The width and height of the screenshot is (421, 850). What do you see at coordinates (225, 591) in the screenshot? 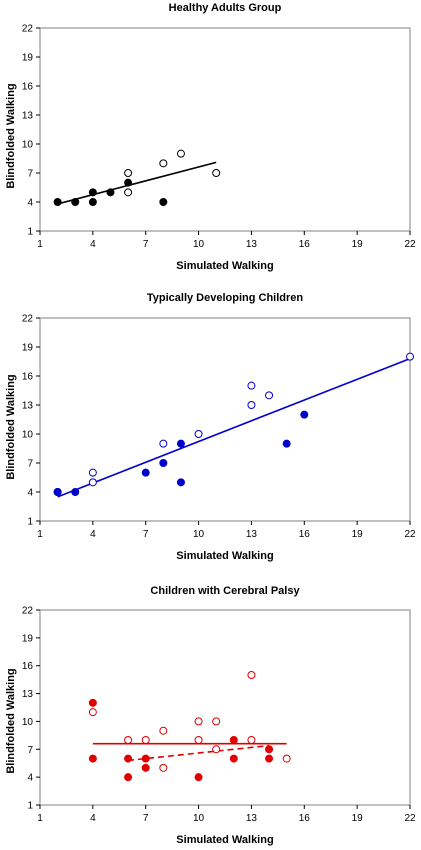
I see `chart-title: Children with Cerebral Palsy` at bounding box center [225, 591].